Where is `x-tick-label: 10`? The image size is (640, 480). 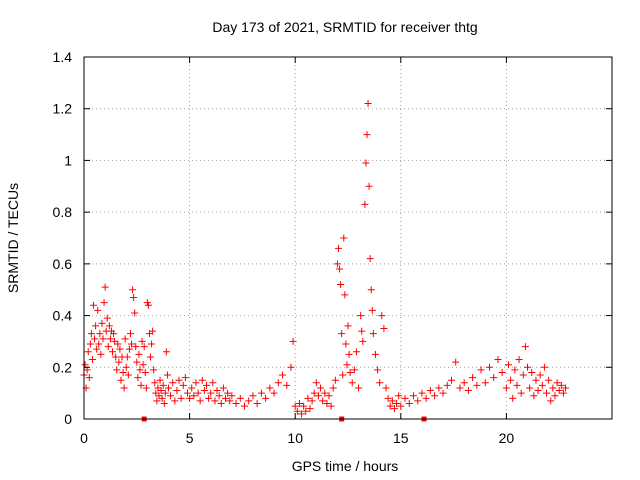 x-tick-label: 10 is located at coordinates (295, 438).